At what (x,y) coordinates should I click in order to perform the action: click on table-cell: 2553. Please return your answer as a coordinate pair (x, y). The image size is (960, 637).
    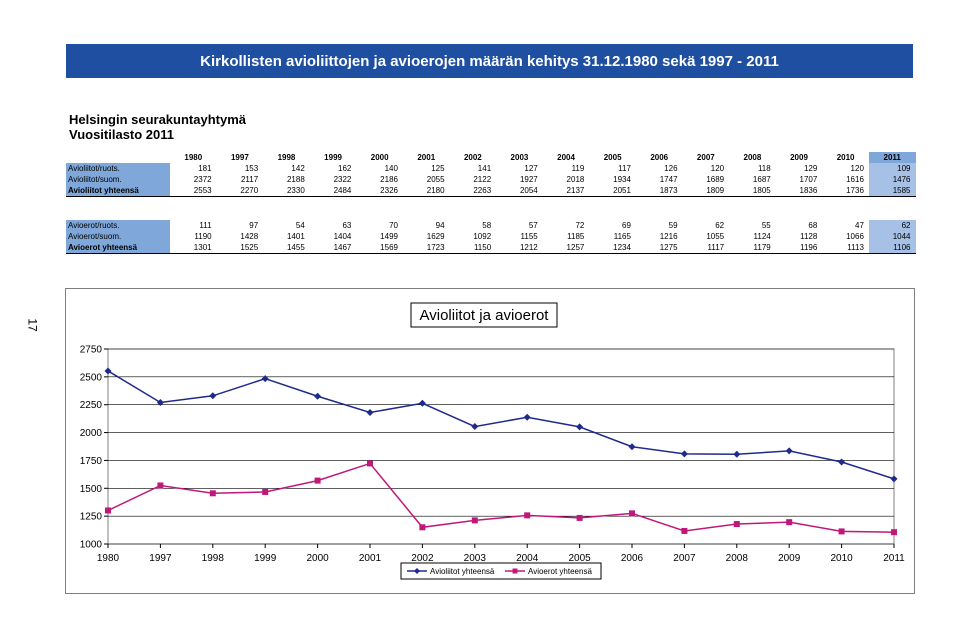
    Looking at the image, I should click on (193, 191).